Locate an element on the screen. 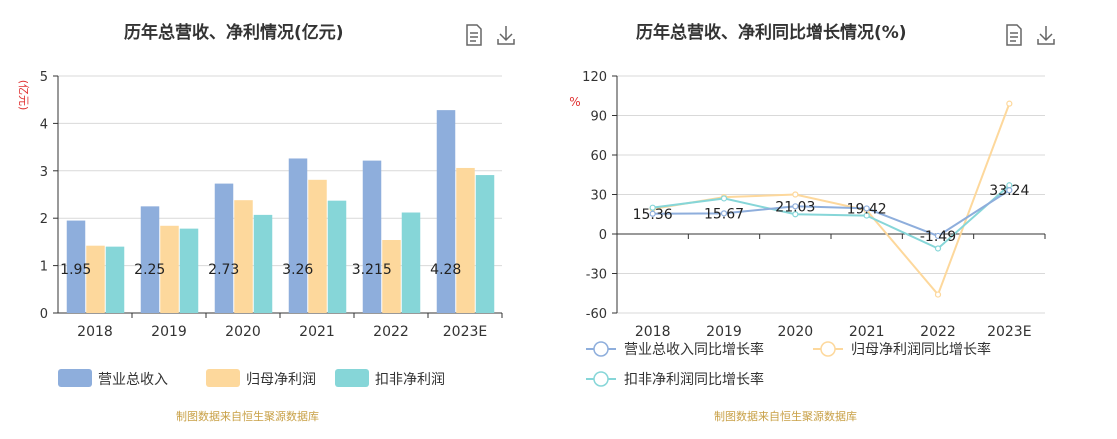 The image size is (1117, 439). legend-label: 扣非净利润同比增长率 is located at coordinates (694, 379).